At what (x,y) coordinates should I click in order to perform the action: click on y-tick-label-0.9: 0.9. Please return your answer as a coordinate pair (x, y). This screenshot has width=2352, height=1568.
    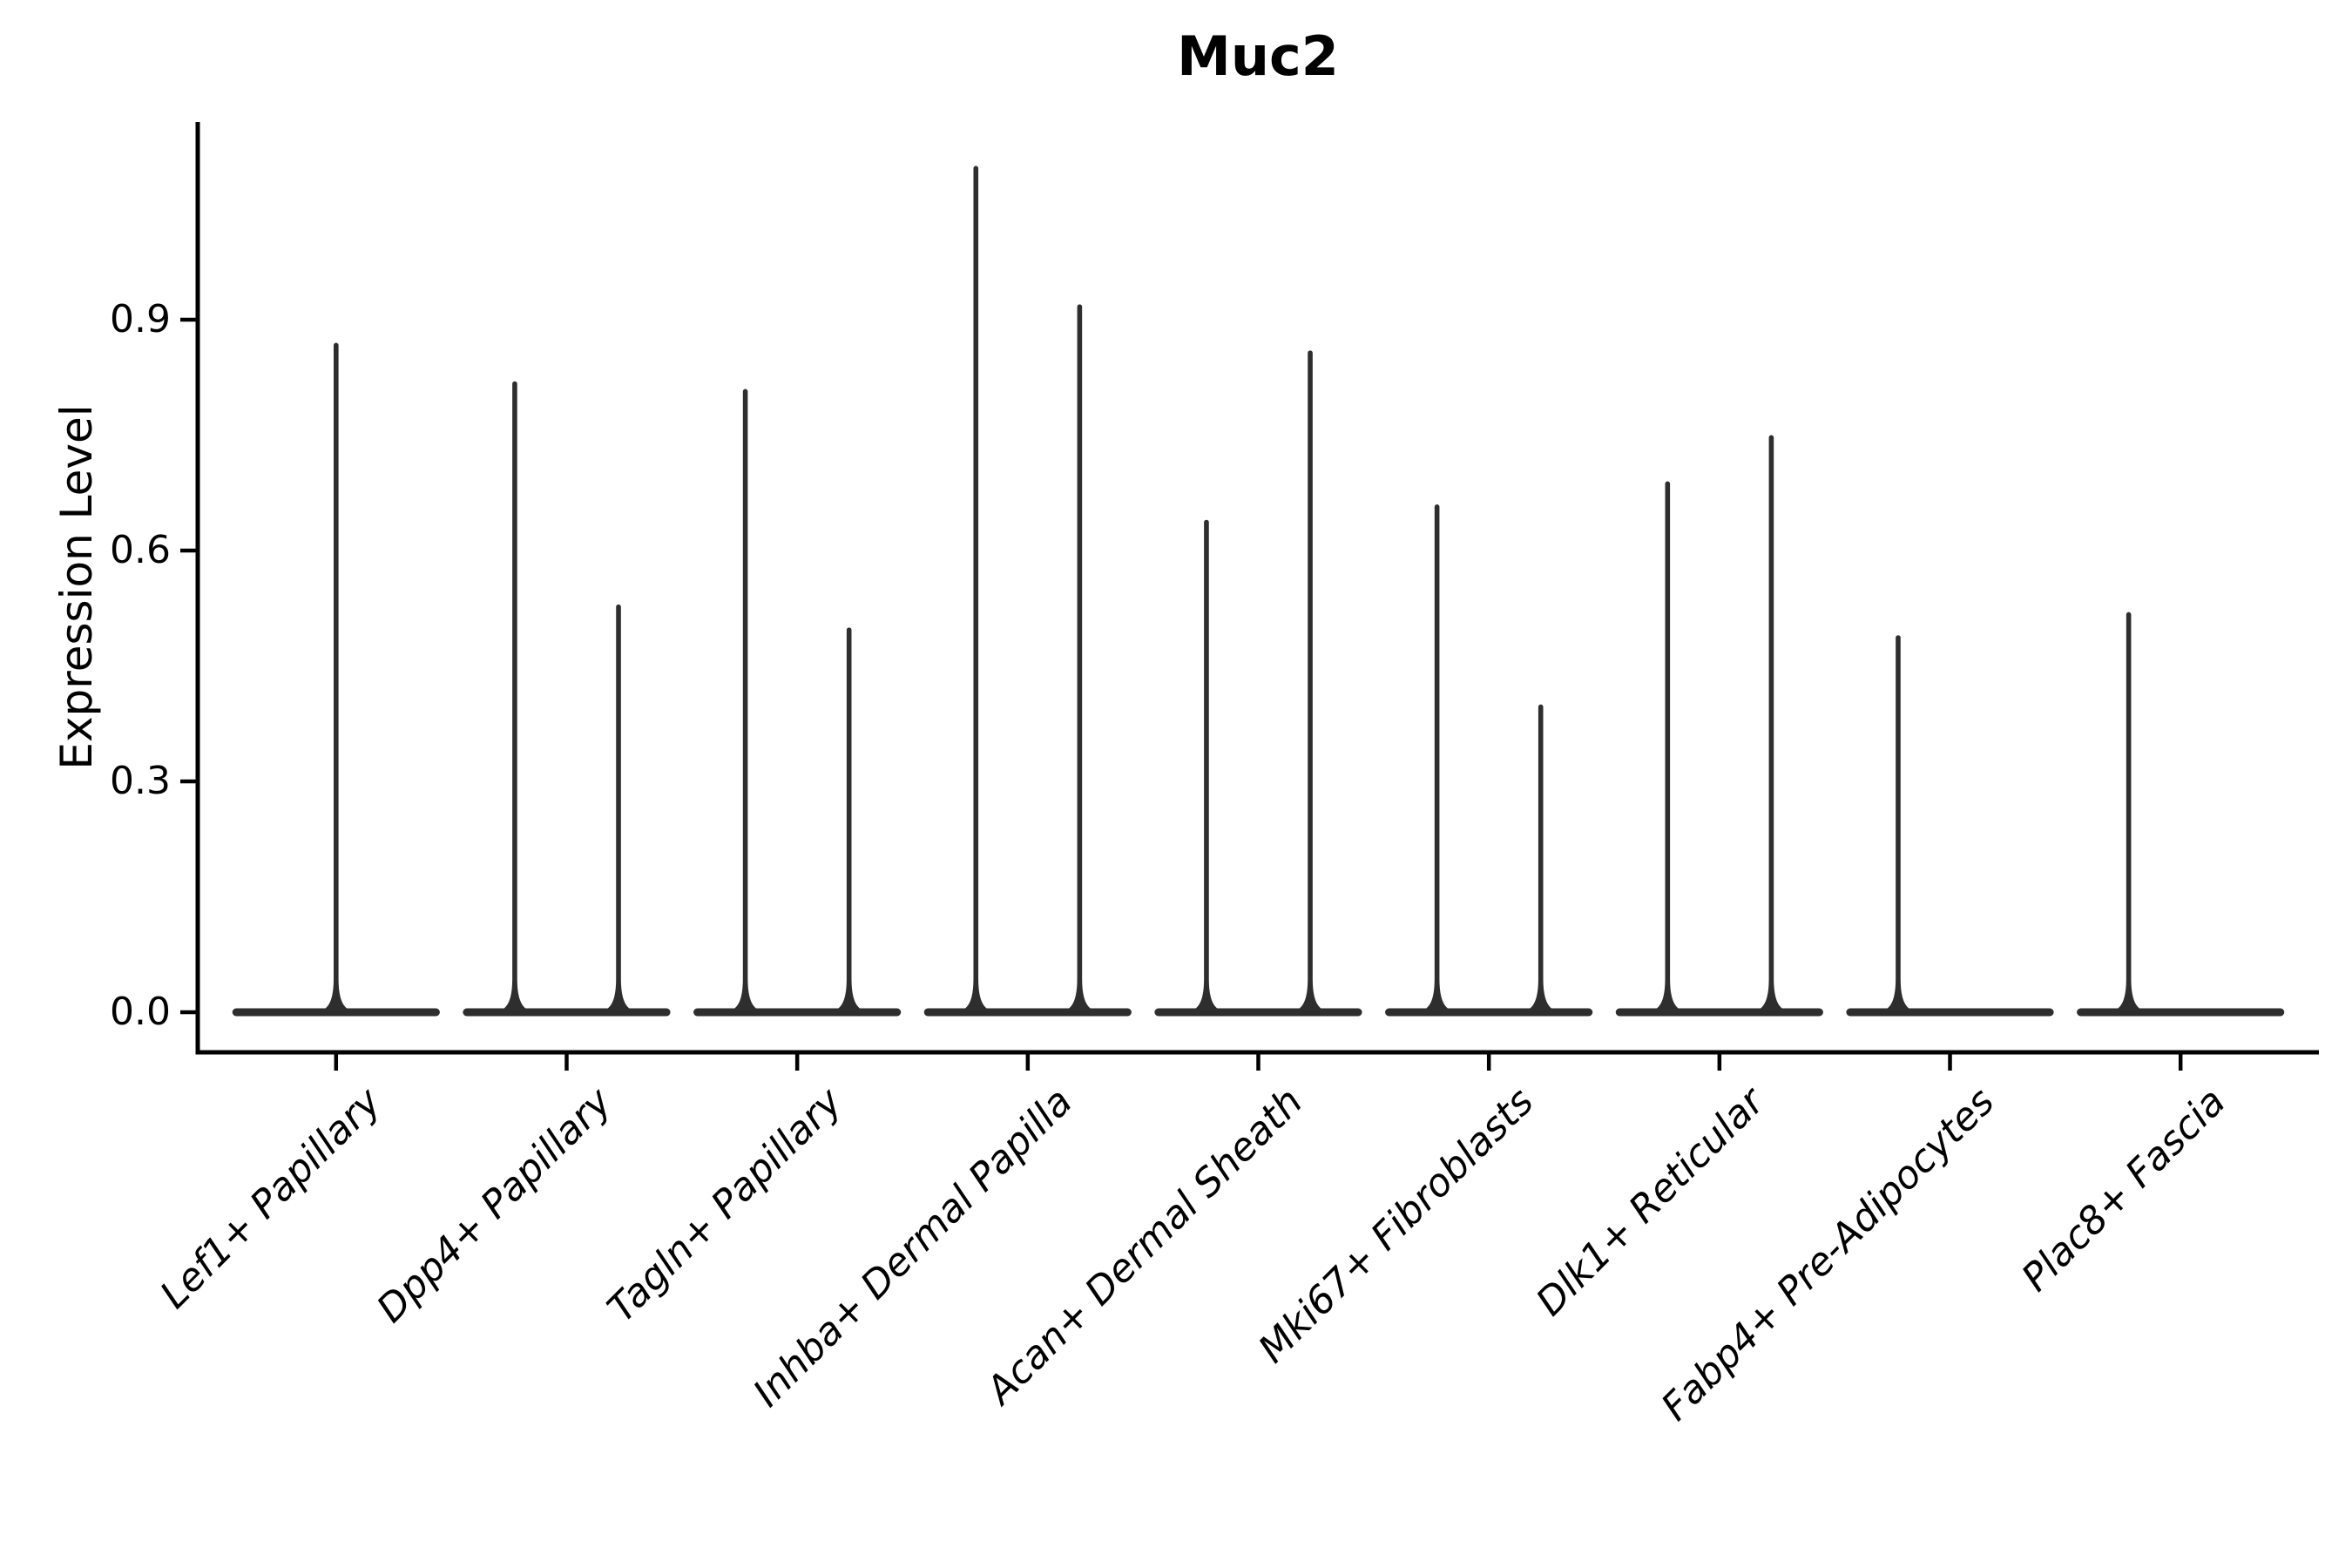
    Looking at the image, I should click on (140, 319).